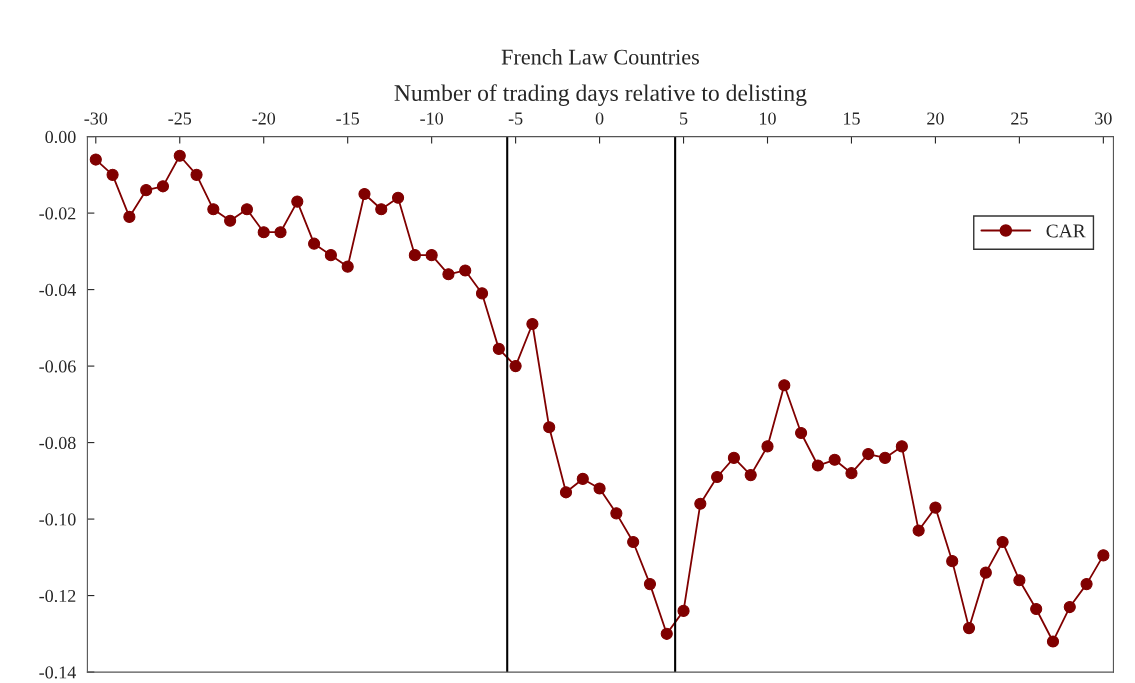 Image resolution: width=1135 pixels, height=683 pixels. Describe the element at coordinates (180, 118) in the screenshot. I see `x-tick-label: -25` at that location.